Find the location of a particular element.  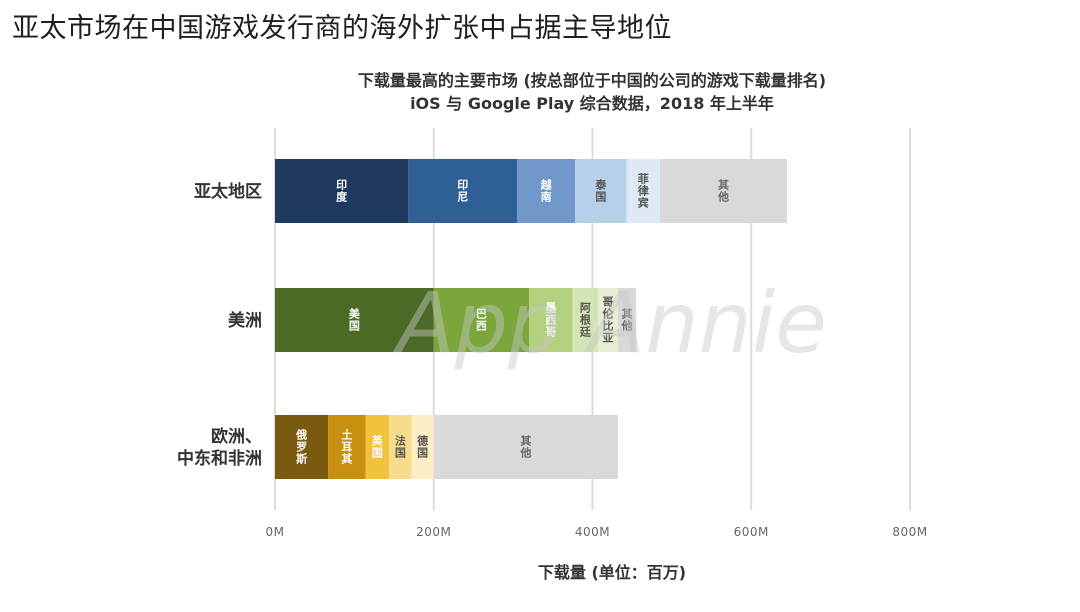

segment-label: 英国 is located at coordinates (377, 447).